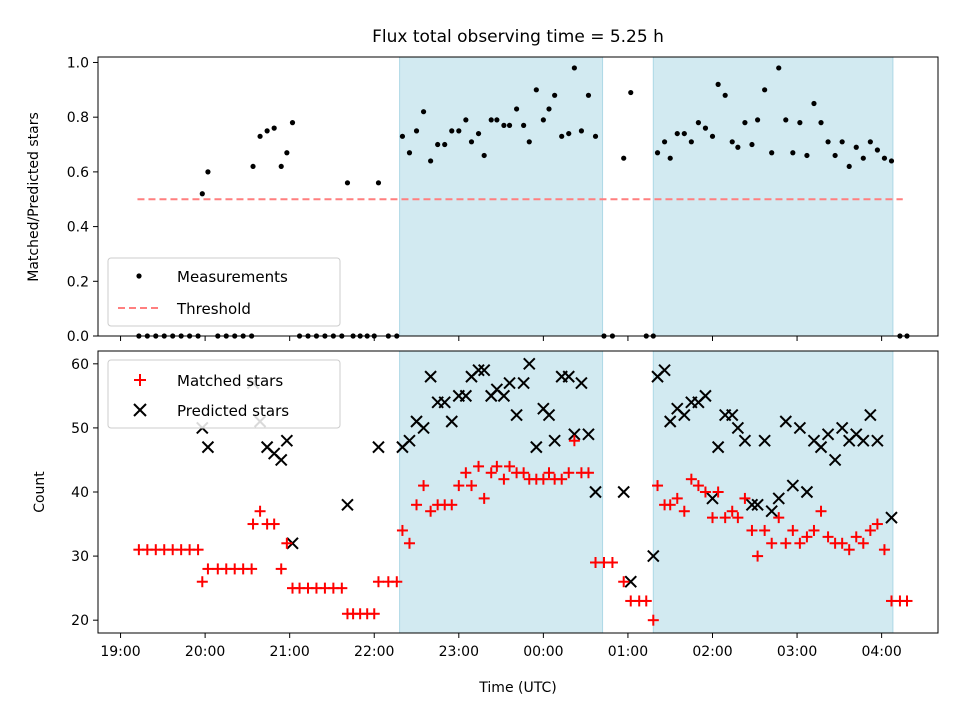 The width and height of the screenshot is (960, 720). Describe the element at coordinates (82, 200) in the screenshot. I see `top-y-ticks: 0.0 0.2 0.4 0.6 0.8 1.0` at that location.